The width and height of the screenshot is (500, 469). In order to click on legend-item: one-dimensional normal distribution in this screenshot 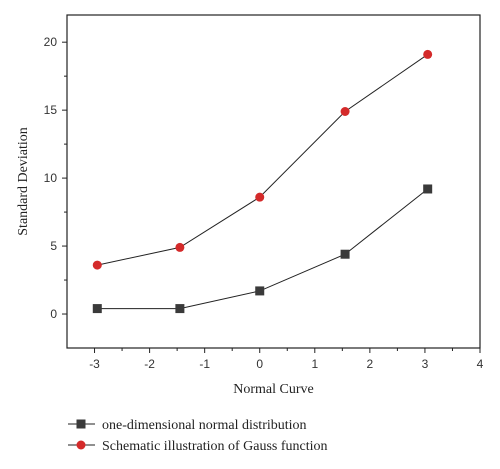, I will do `click(187, 425)`.